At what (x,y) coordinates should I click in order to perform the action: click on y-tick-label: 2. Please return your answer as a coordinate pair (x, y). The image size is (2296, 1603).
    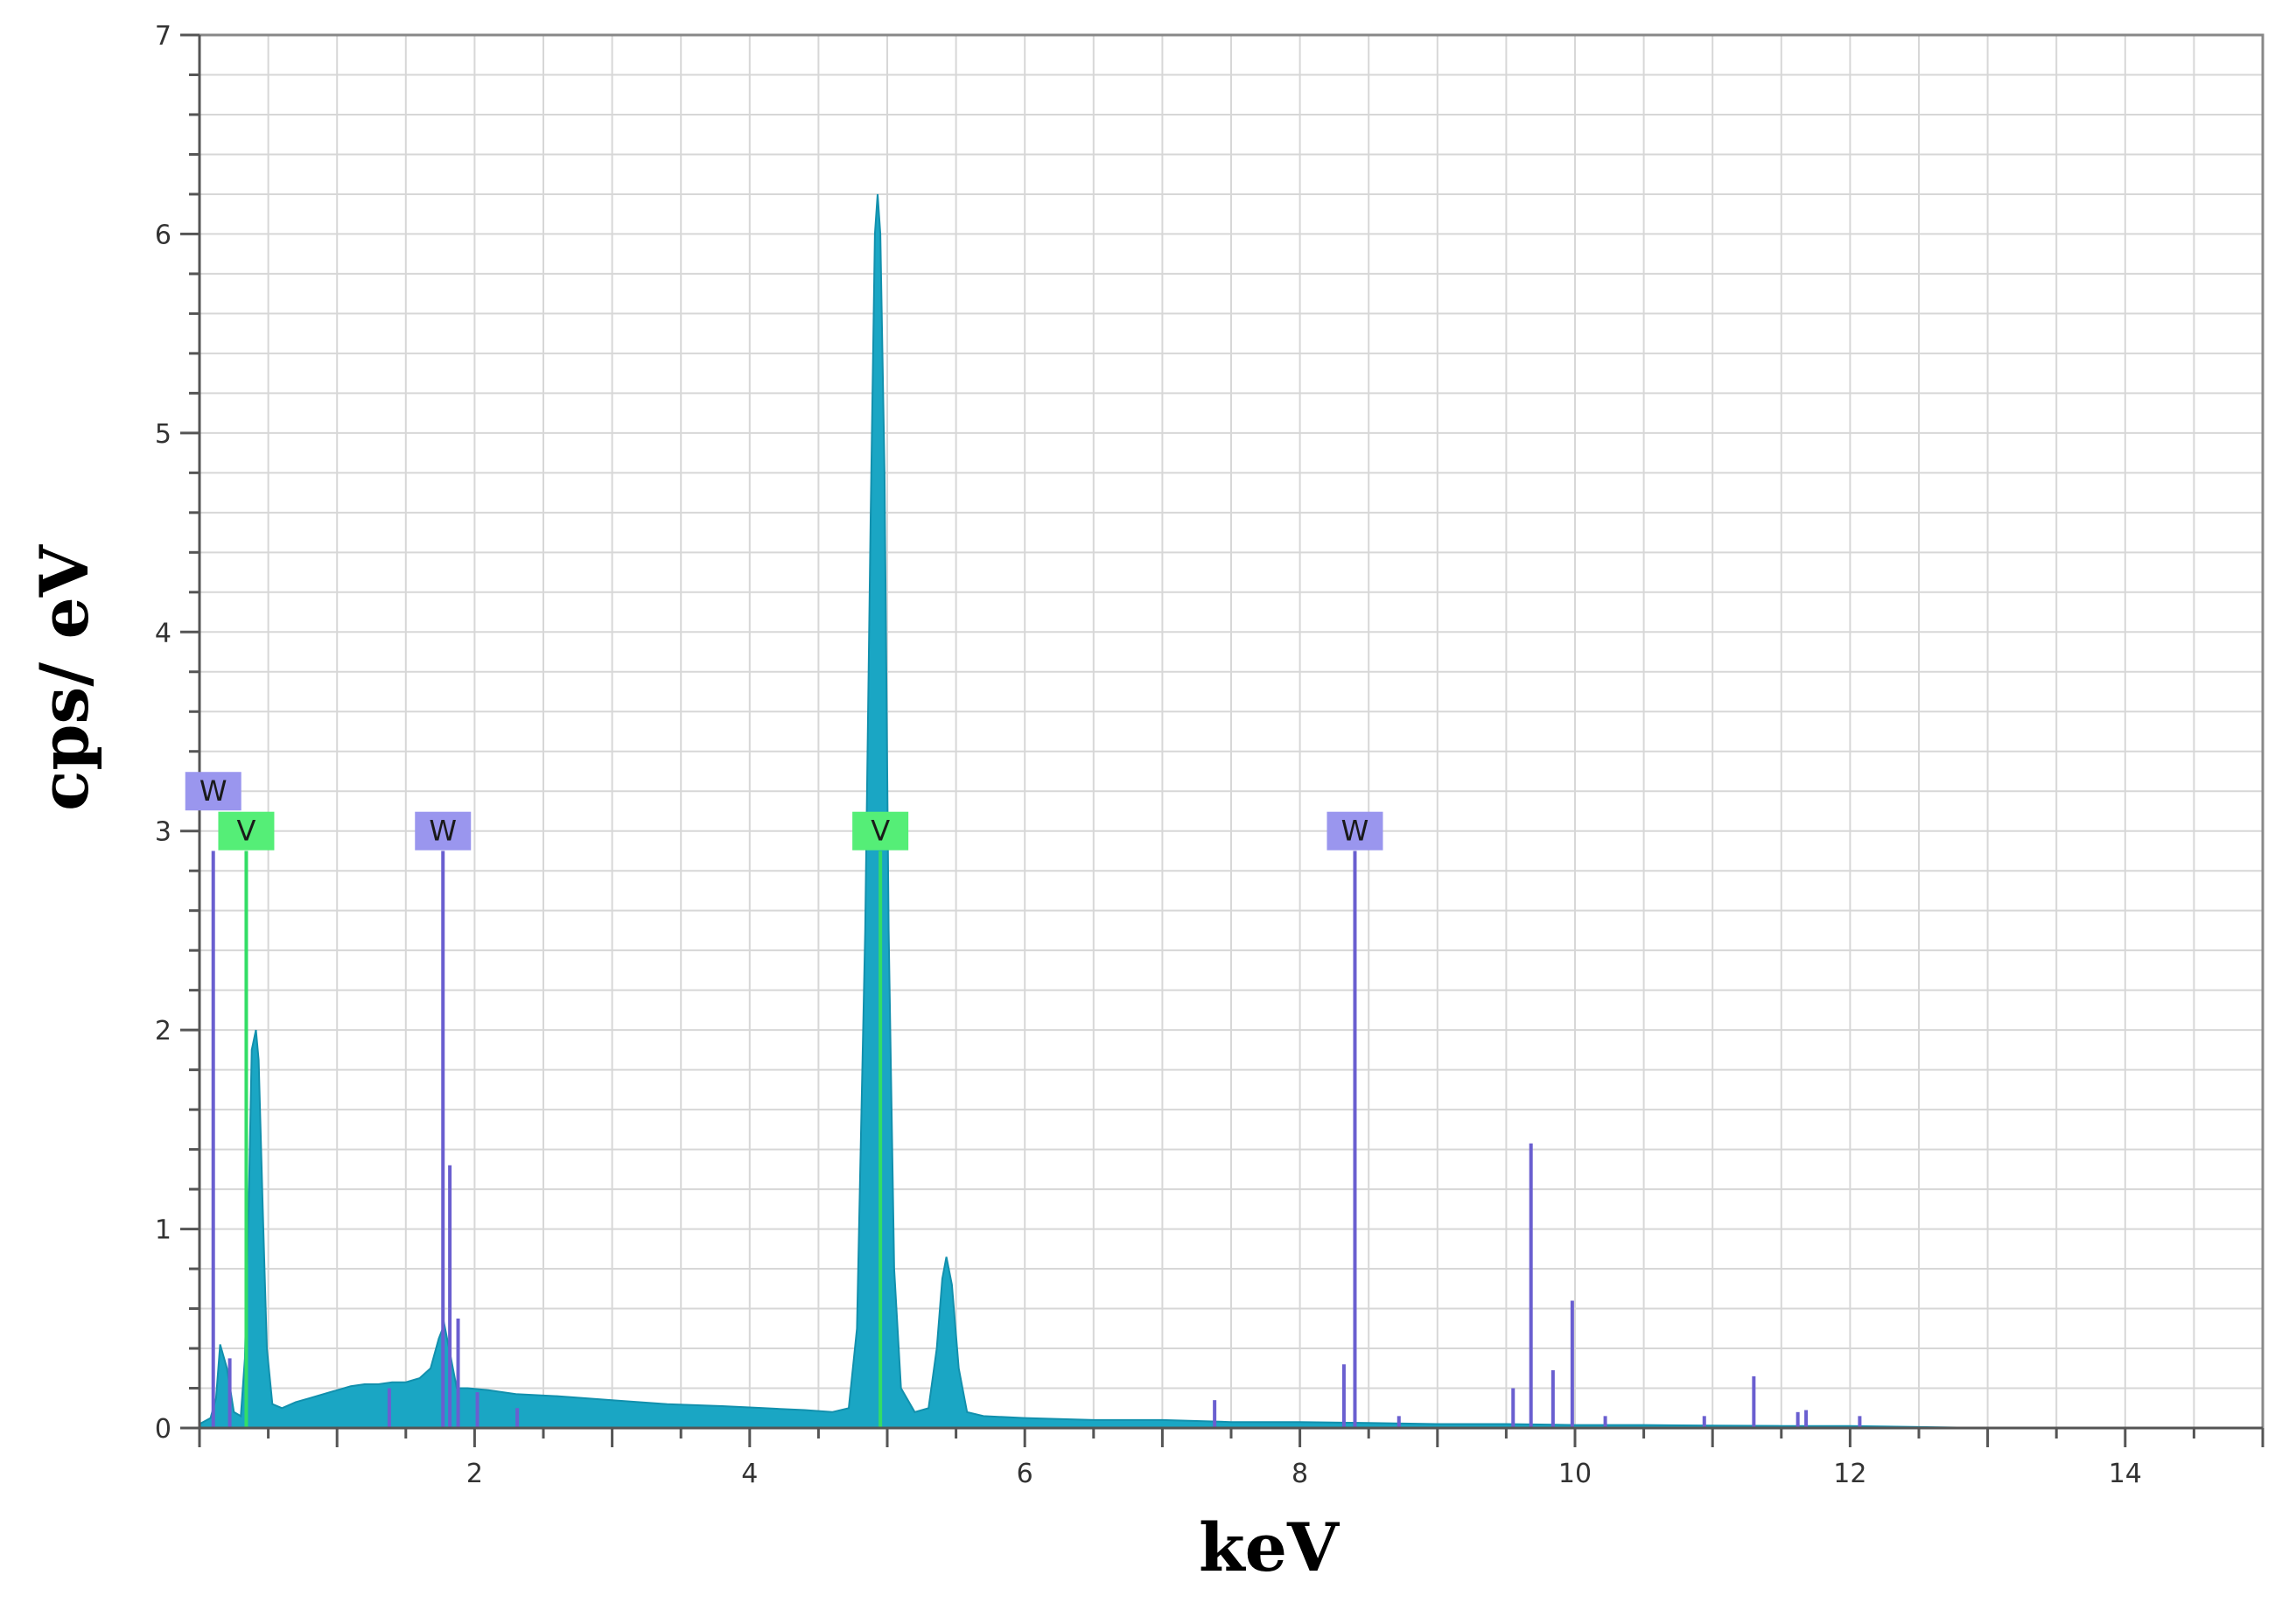
    Looking at the image, I should click on (163, 1031).